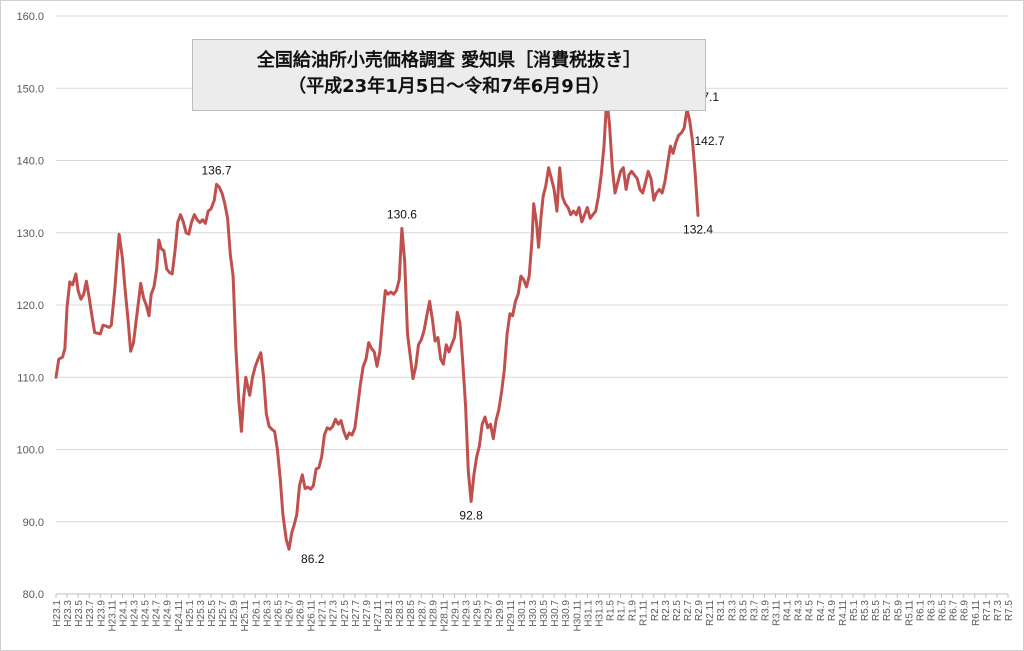 This screenshot has height=651, width=1024. Describe the element at coordinates (68, 613) in the screenshot. I see `x-tick-label: H23.3` at that location.